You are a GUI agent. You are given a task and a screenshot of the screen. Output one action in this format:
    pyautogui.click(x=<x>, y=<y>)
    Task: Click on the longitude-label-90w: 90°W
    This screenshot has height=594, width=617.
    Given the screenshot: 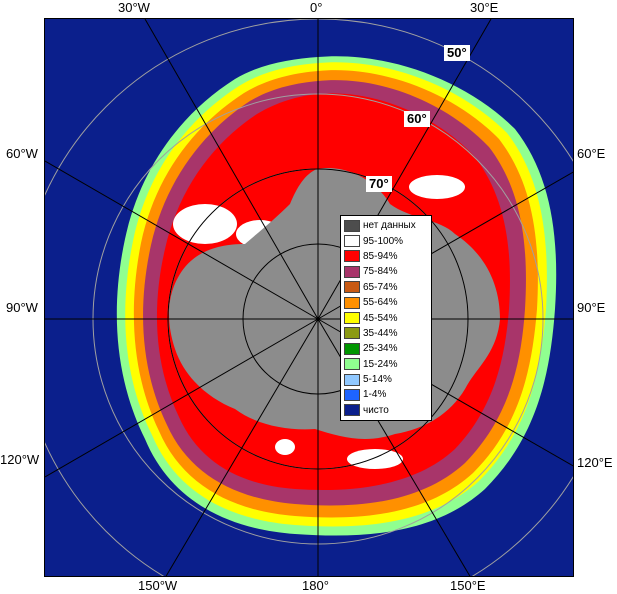 What is the action you would take?
    pyautogui.click(x=22, y=307)
    